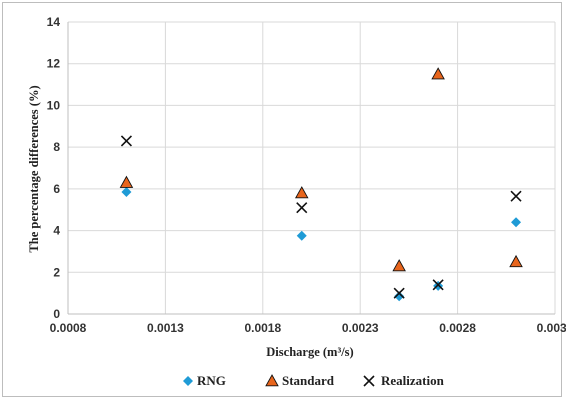 The image size is (566, 400). Describe the element at coordinates (56, 189) in the screenshot. I see `y-tick-label: 6` at that location.